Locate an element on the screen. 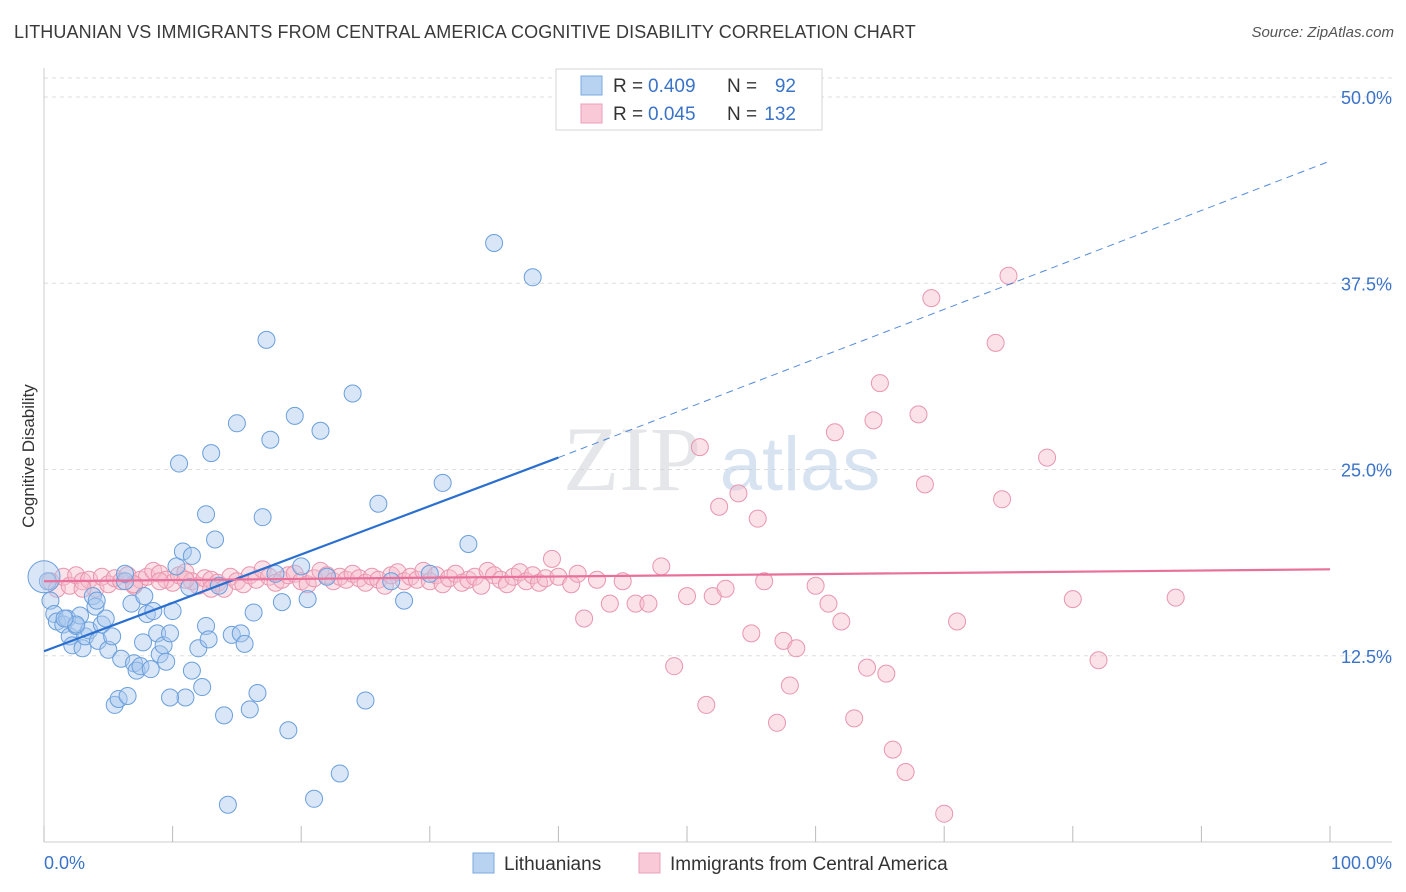 The width and height of the screenshot is (1406, 892). trend-line-lithuanians is located at coordinates (301, 554).